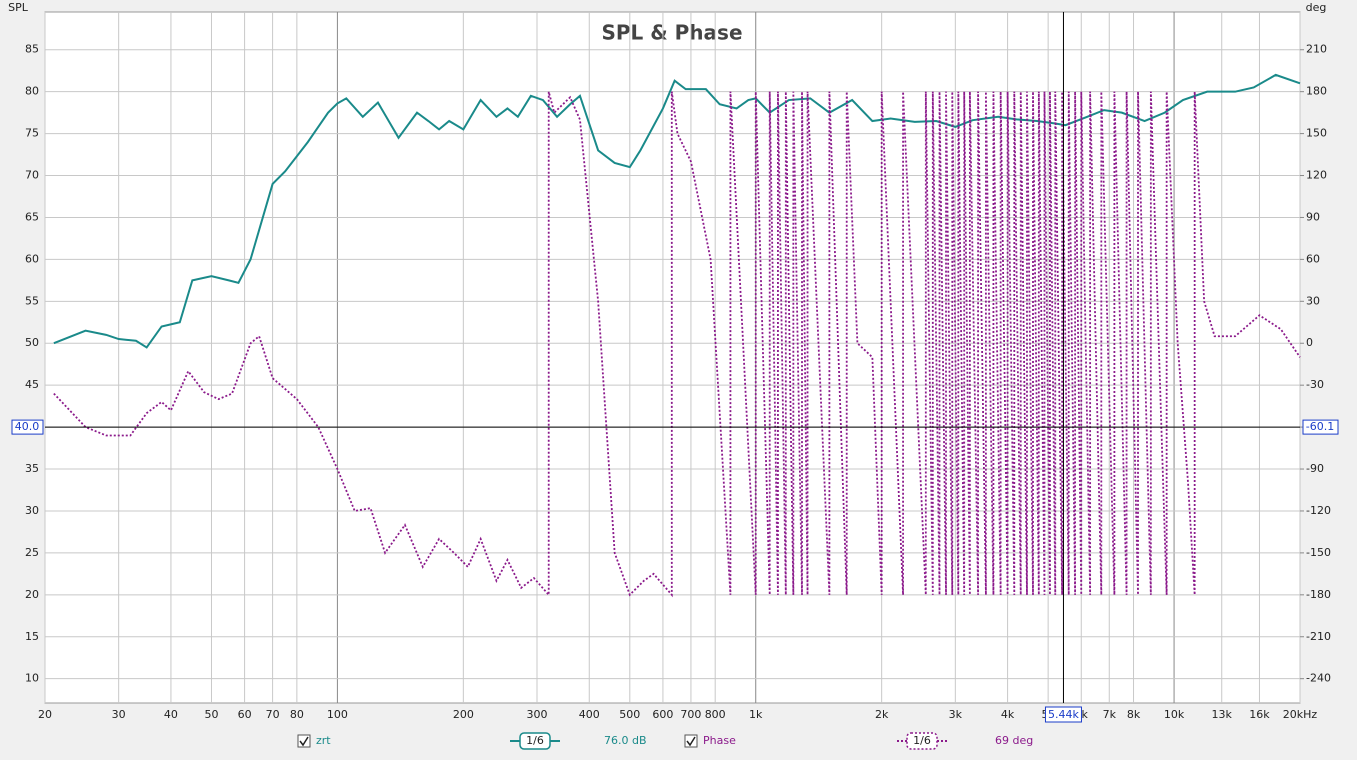 Image resolution: width=1357 pixels, height=760 pixels. What do you see at coordinates (32, 258) in the screenshot?
I see `y-tick-label: 60` at bounding box center [32, 258].